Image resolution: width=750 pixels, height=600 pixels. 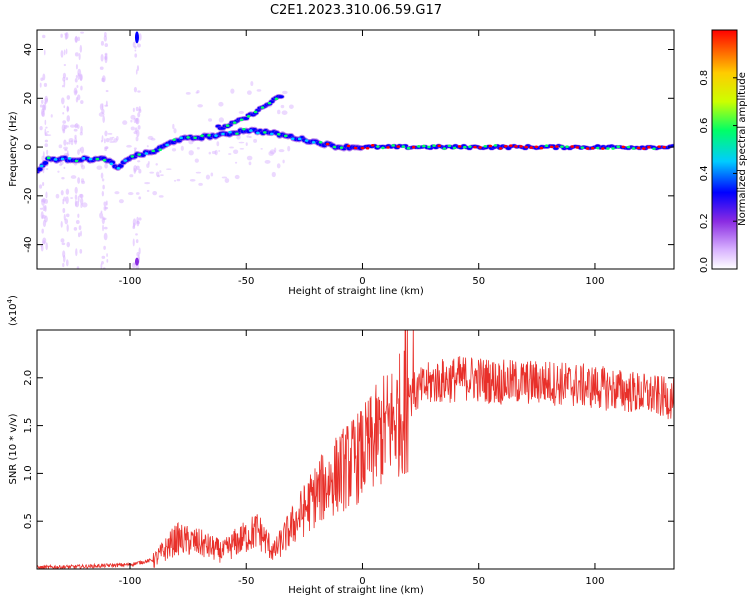 What do you see at coordinates (742, 149) in the screenshot?
I see `colorbar-label: Normalized spectral amplitude` at bounding box center [742, 149].